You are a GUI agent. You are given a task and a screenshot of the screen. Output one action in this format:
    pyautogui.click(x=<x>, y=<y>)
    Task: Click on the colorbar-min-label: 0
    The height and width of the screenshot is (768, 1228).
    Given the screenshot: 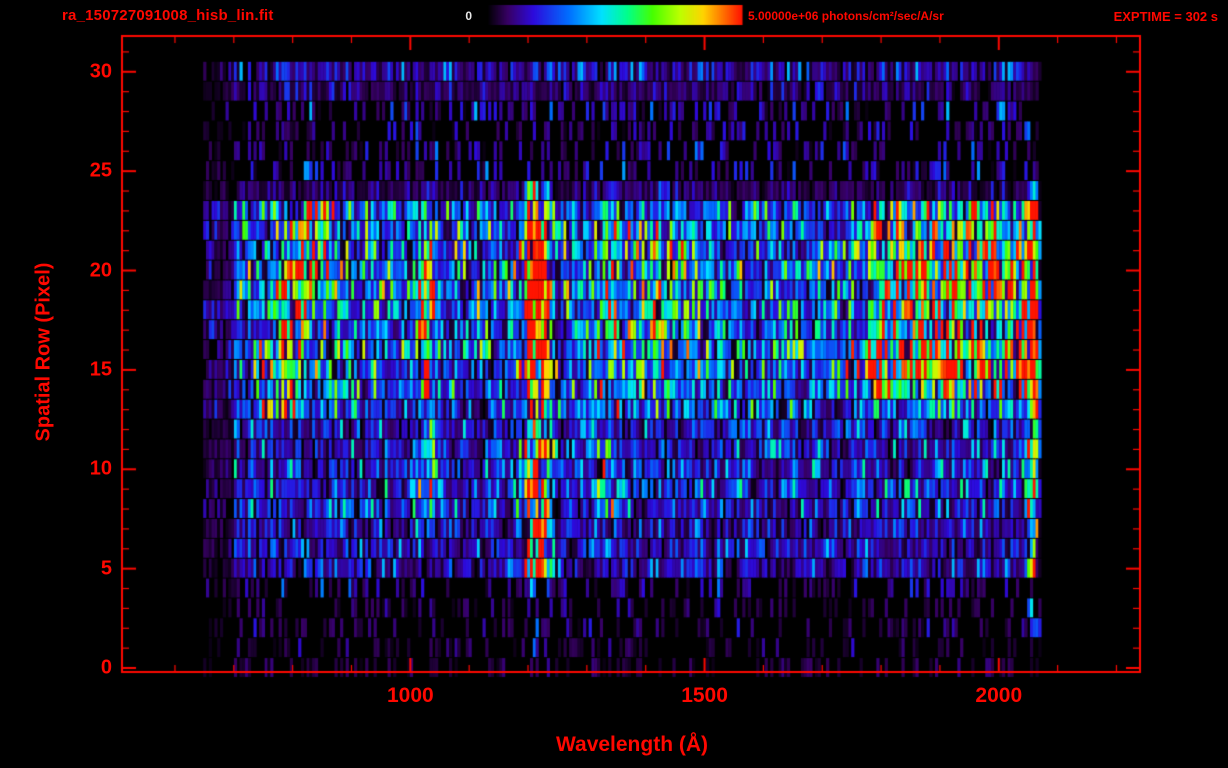 What is the action you would take?
    pyautogui.click(x=468, y=16)
    